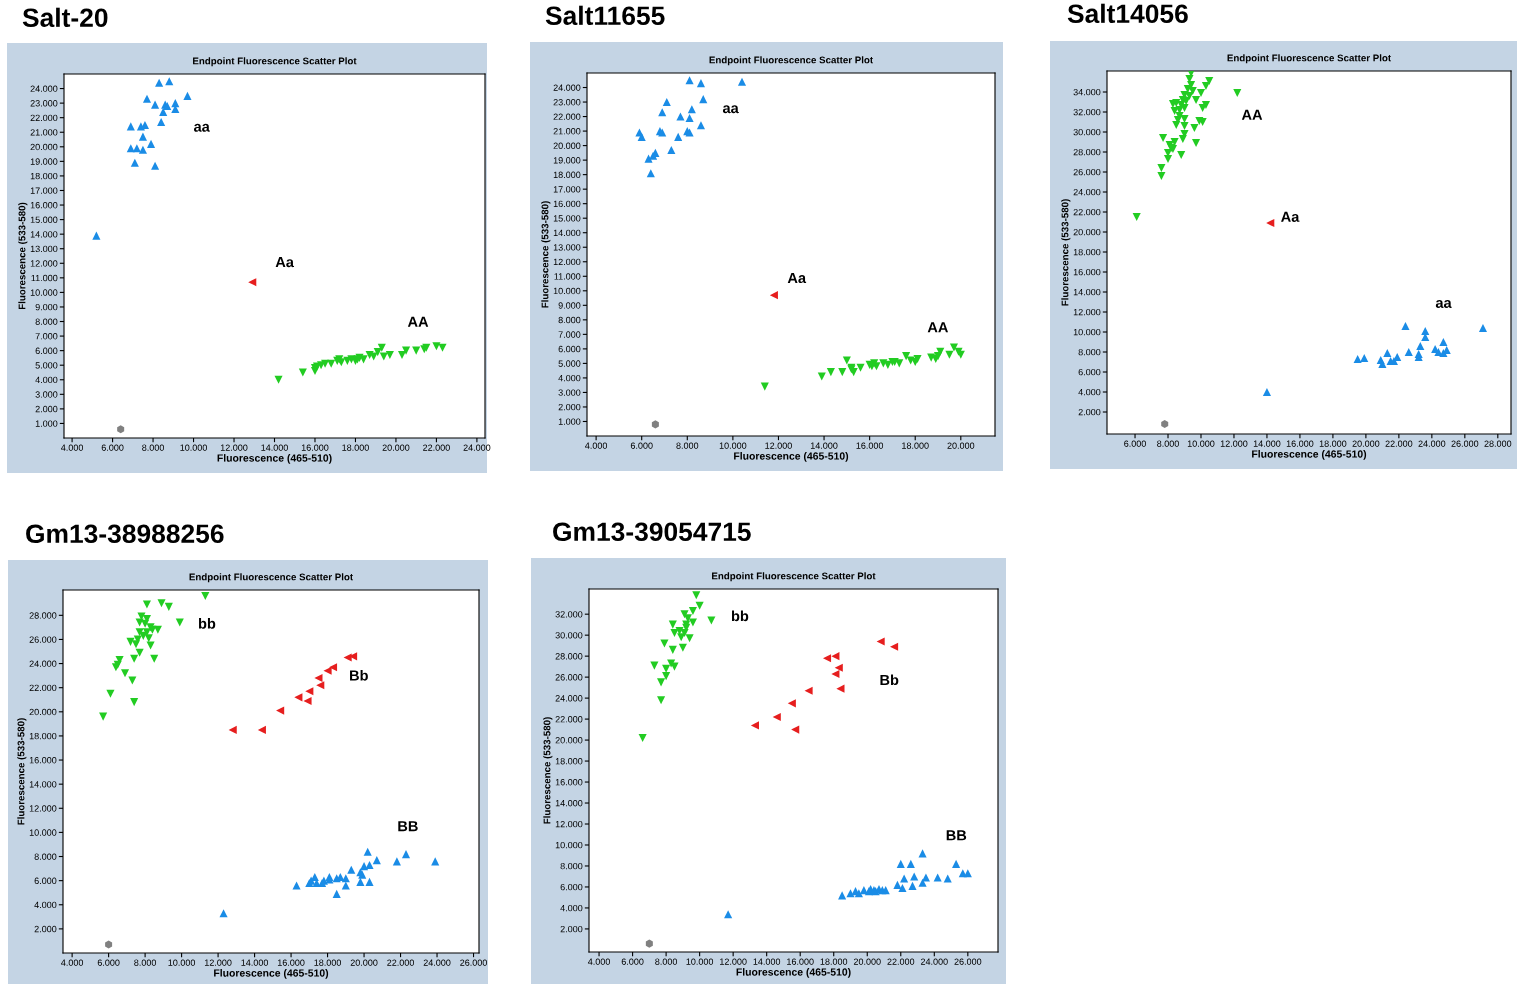  What do you see at coordinates (125, 534) in the screenshot?
I see `chart-title: Gm13-38988256` at bounding box center [125, 534].